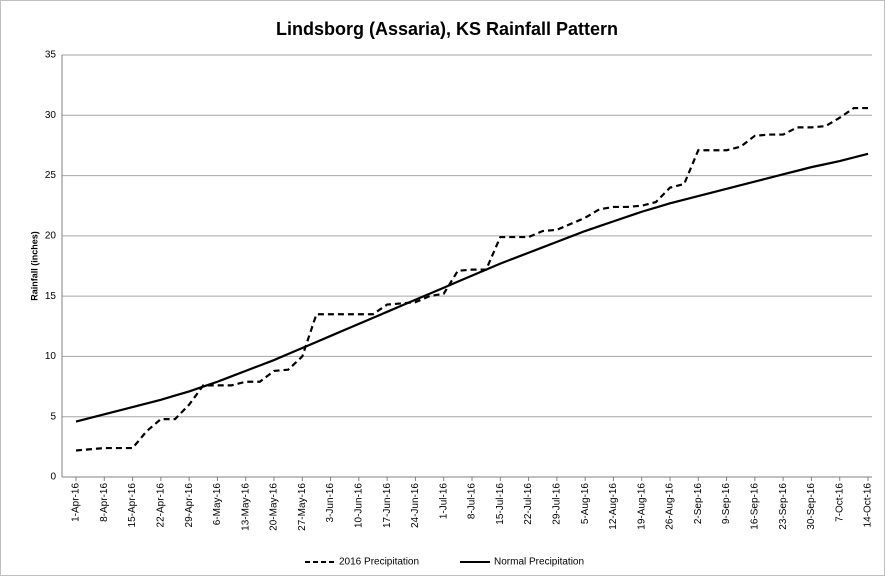 The height and width of the screenshot is (577, 887). What do you see at coordinates (415, 505) in the screenshot?
I see `x-tick-label: 24-Jun-16` at bounding box center [415, 505].